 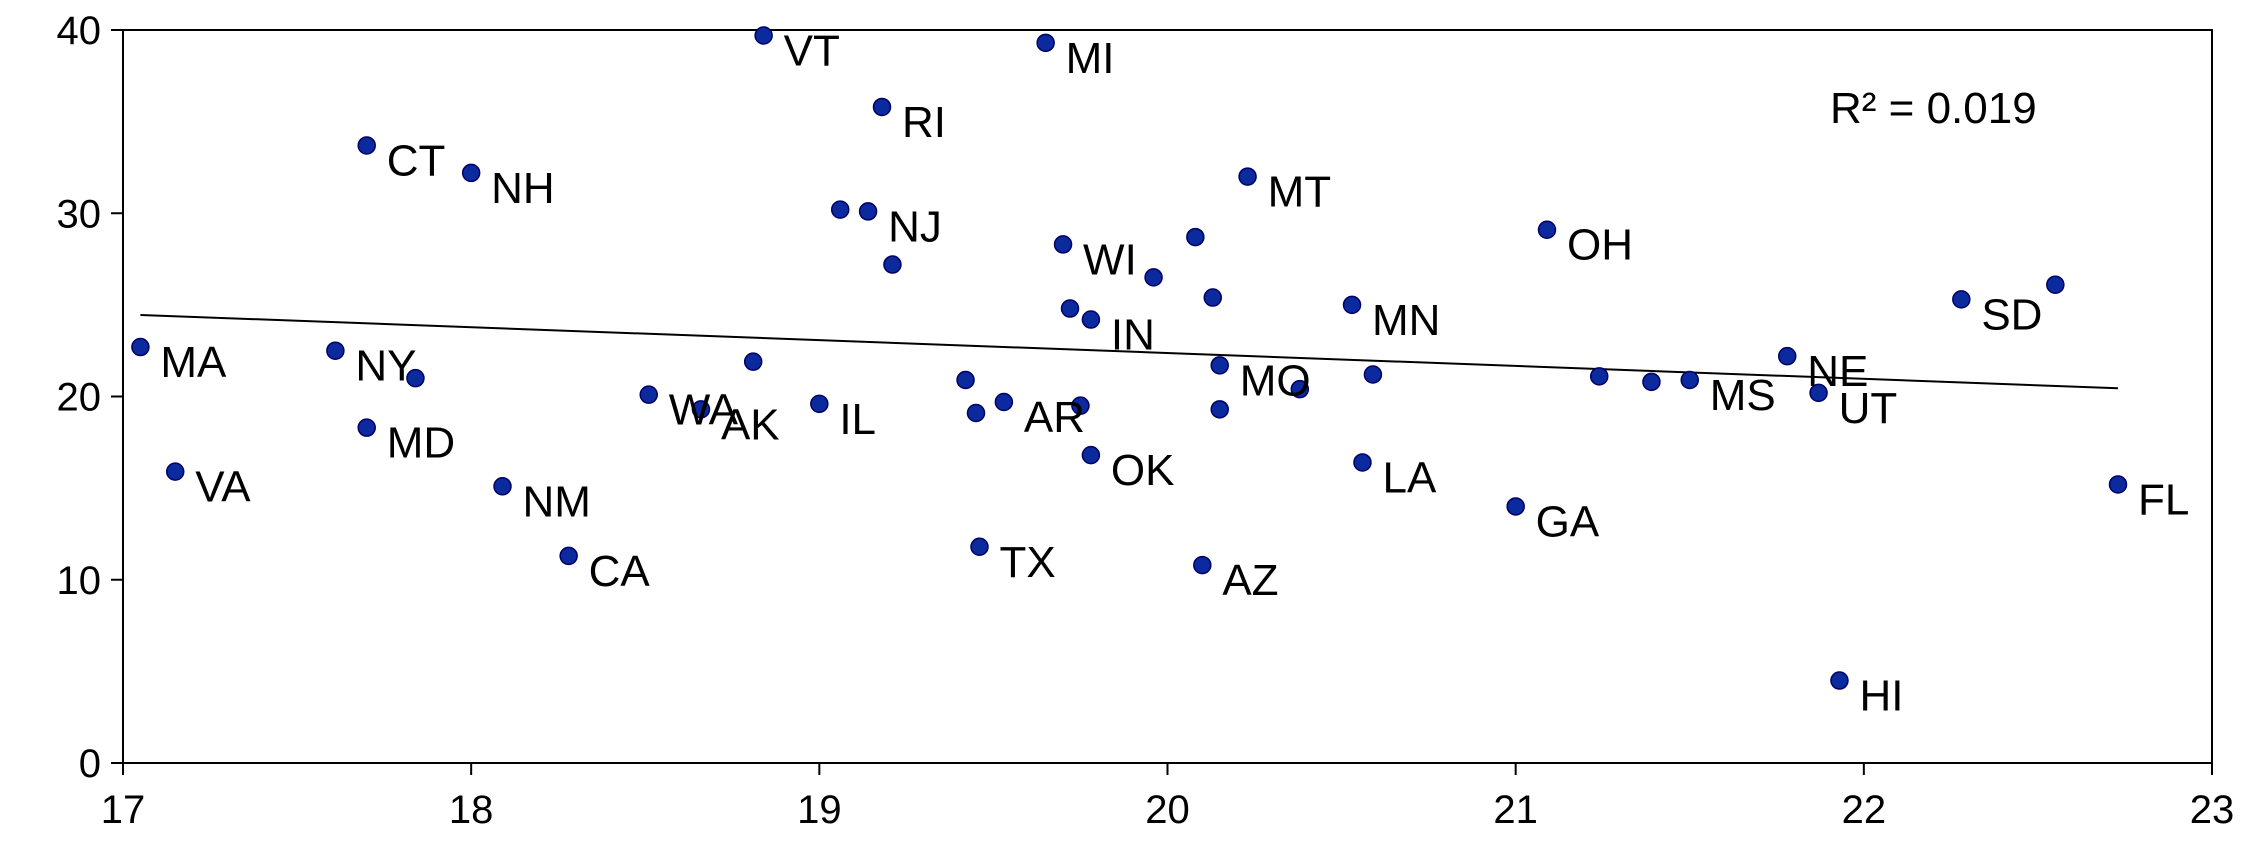 I want to click on y-tick-label: 20, so click(x=79, y=398).